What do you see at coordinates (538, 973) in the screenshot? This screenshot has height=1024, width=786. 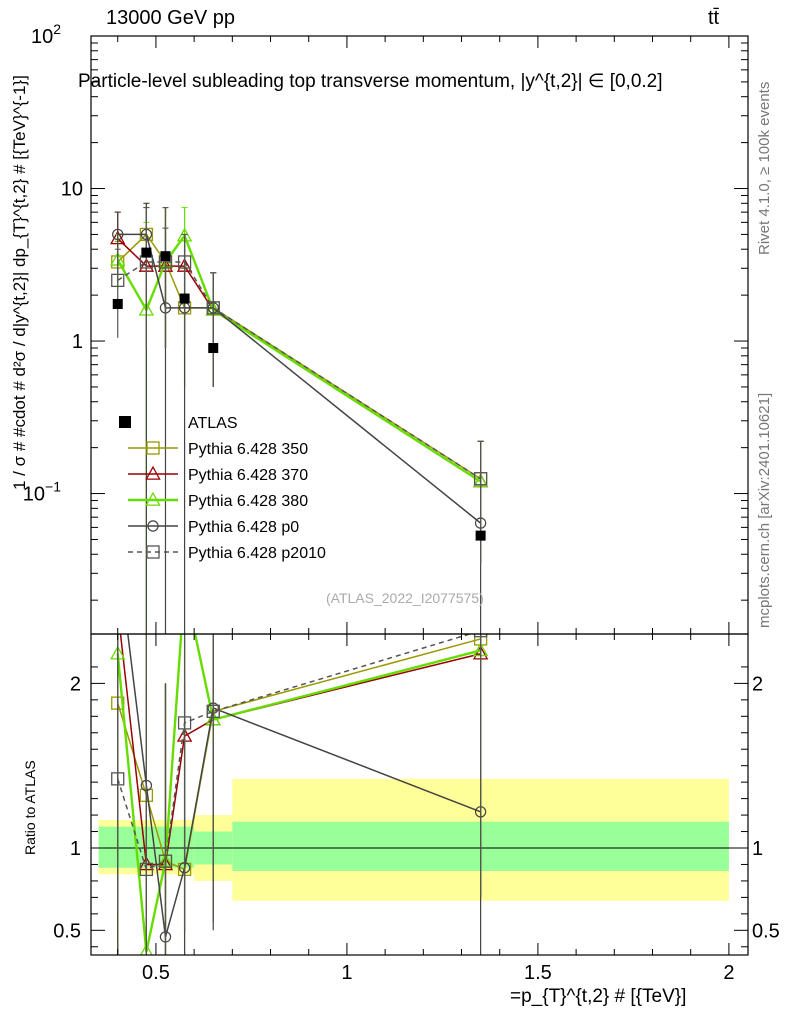 I see `x-tick-label: 1.5` at bounding box center [538, 973].